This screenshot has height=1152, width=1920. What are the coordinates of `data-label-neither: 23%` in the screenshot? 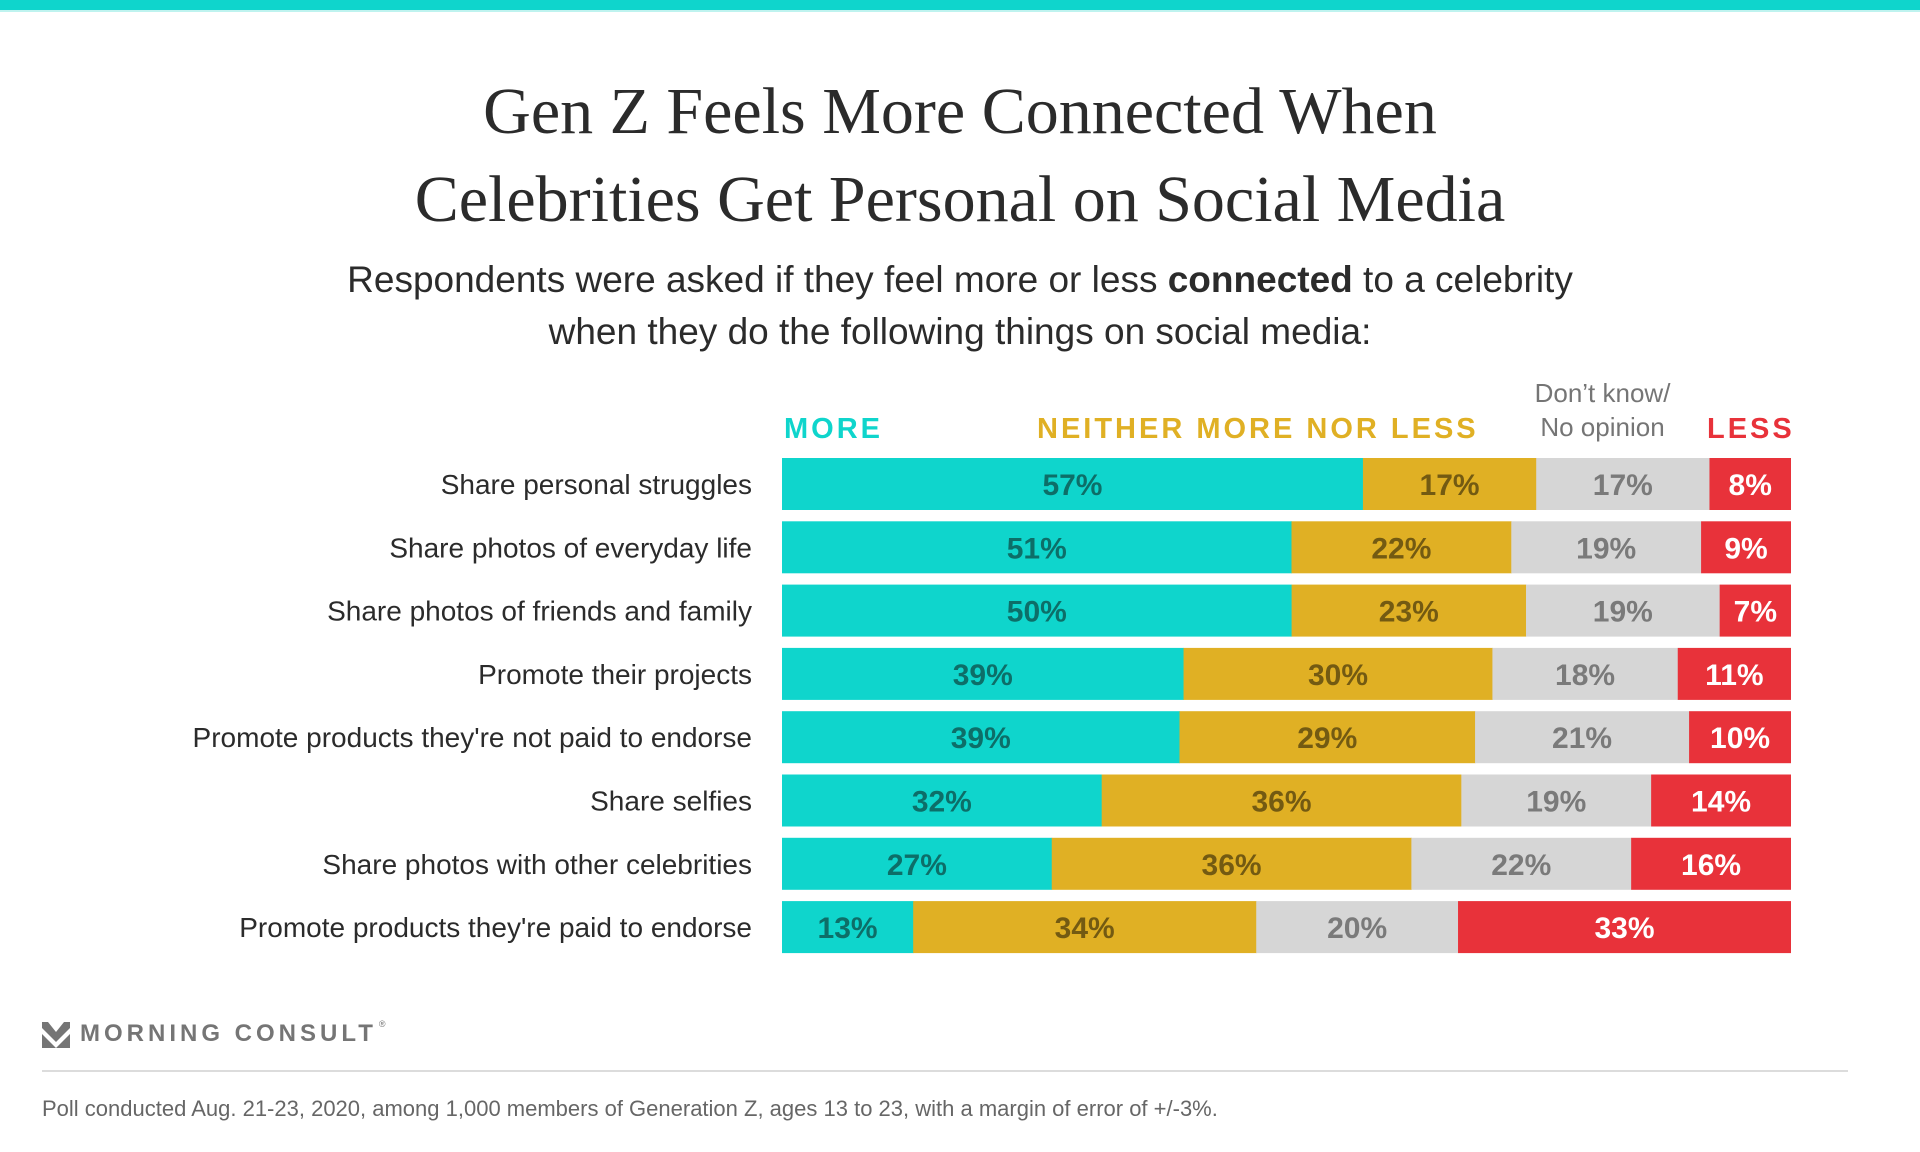 It's located at (1409, 612).